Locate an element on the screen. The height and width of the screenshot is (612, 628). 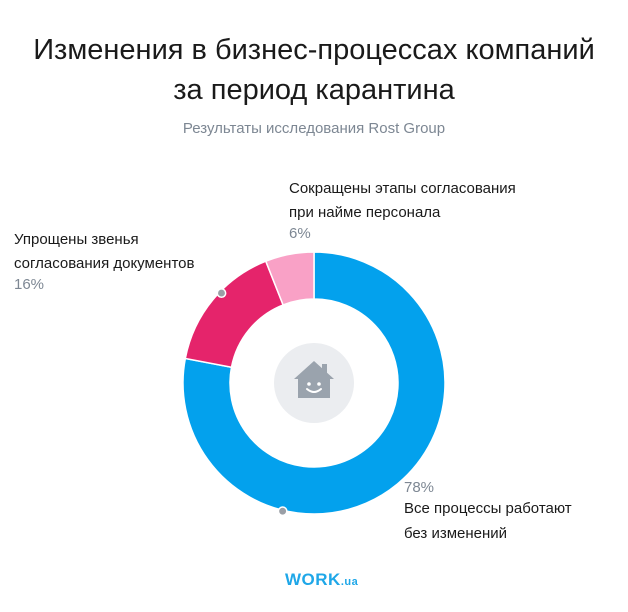
slice-label-3-line-2: при найме персонала is located at coordinates (365, 212).